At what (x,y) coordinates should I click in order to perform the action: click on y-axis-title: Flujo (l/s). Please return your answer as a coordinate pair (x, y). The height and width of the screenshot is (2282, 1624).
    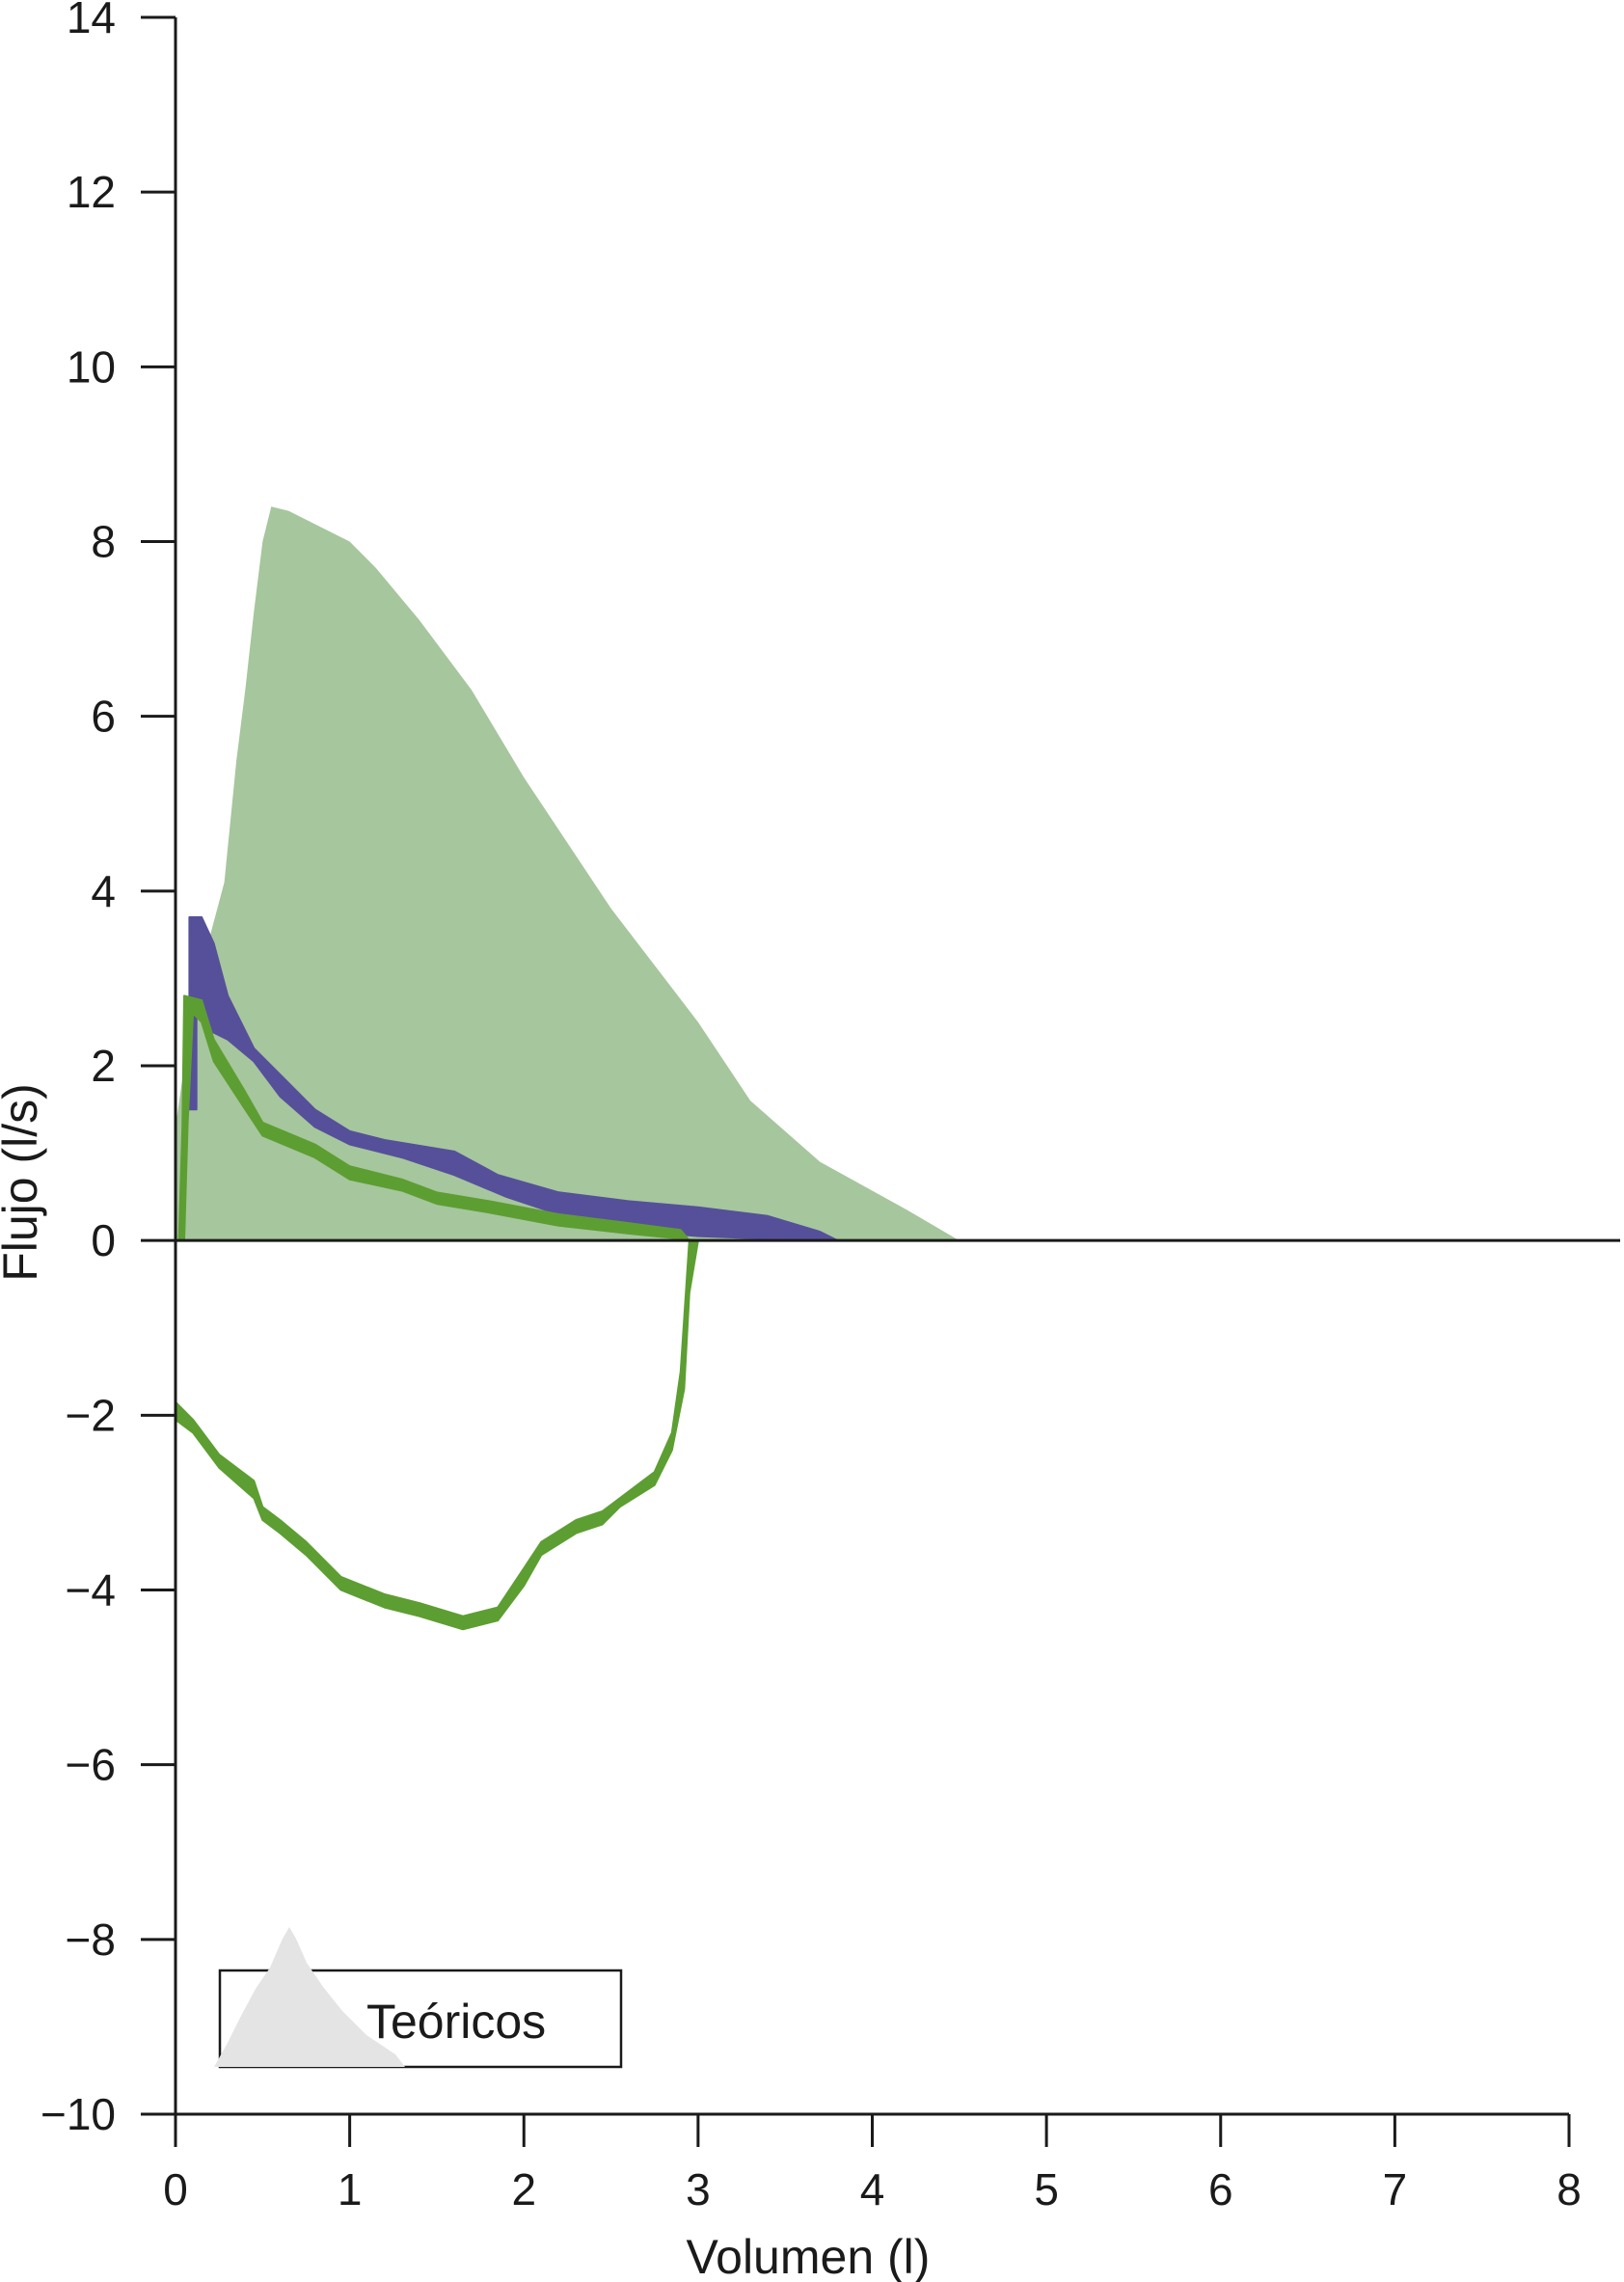
    Looking at the image, I should click on (23, 1182).